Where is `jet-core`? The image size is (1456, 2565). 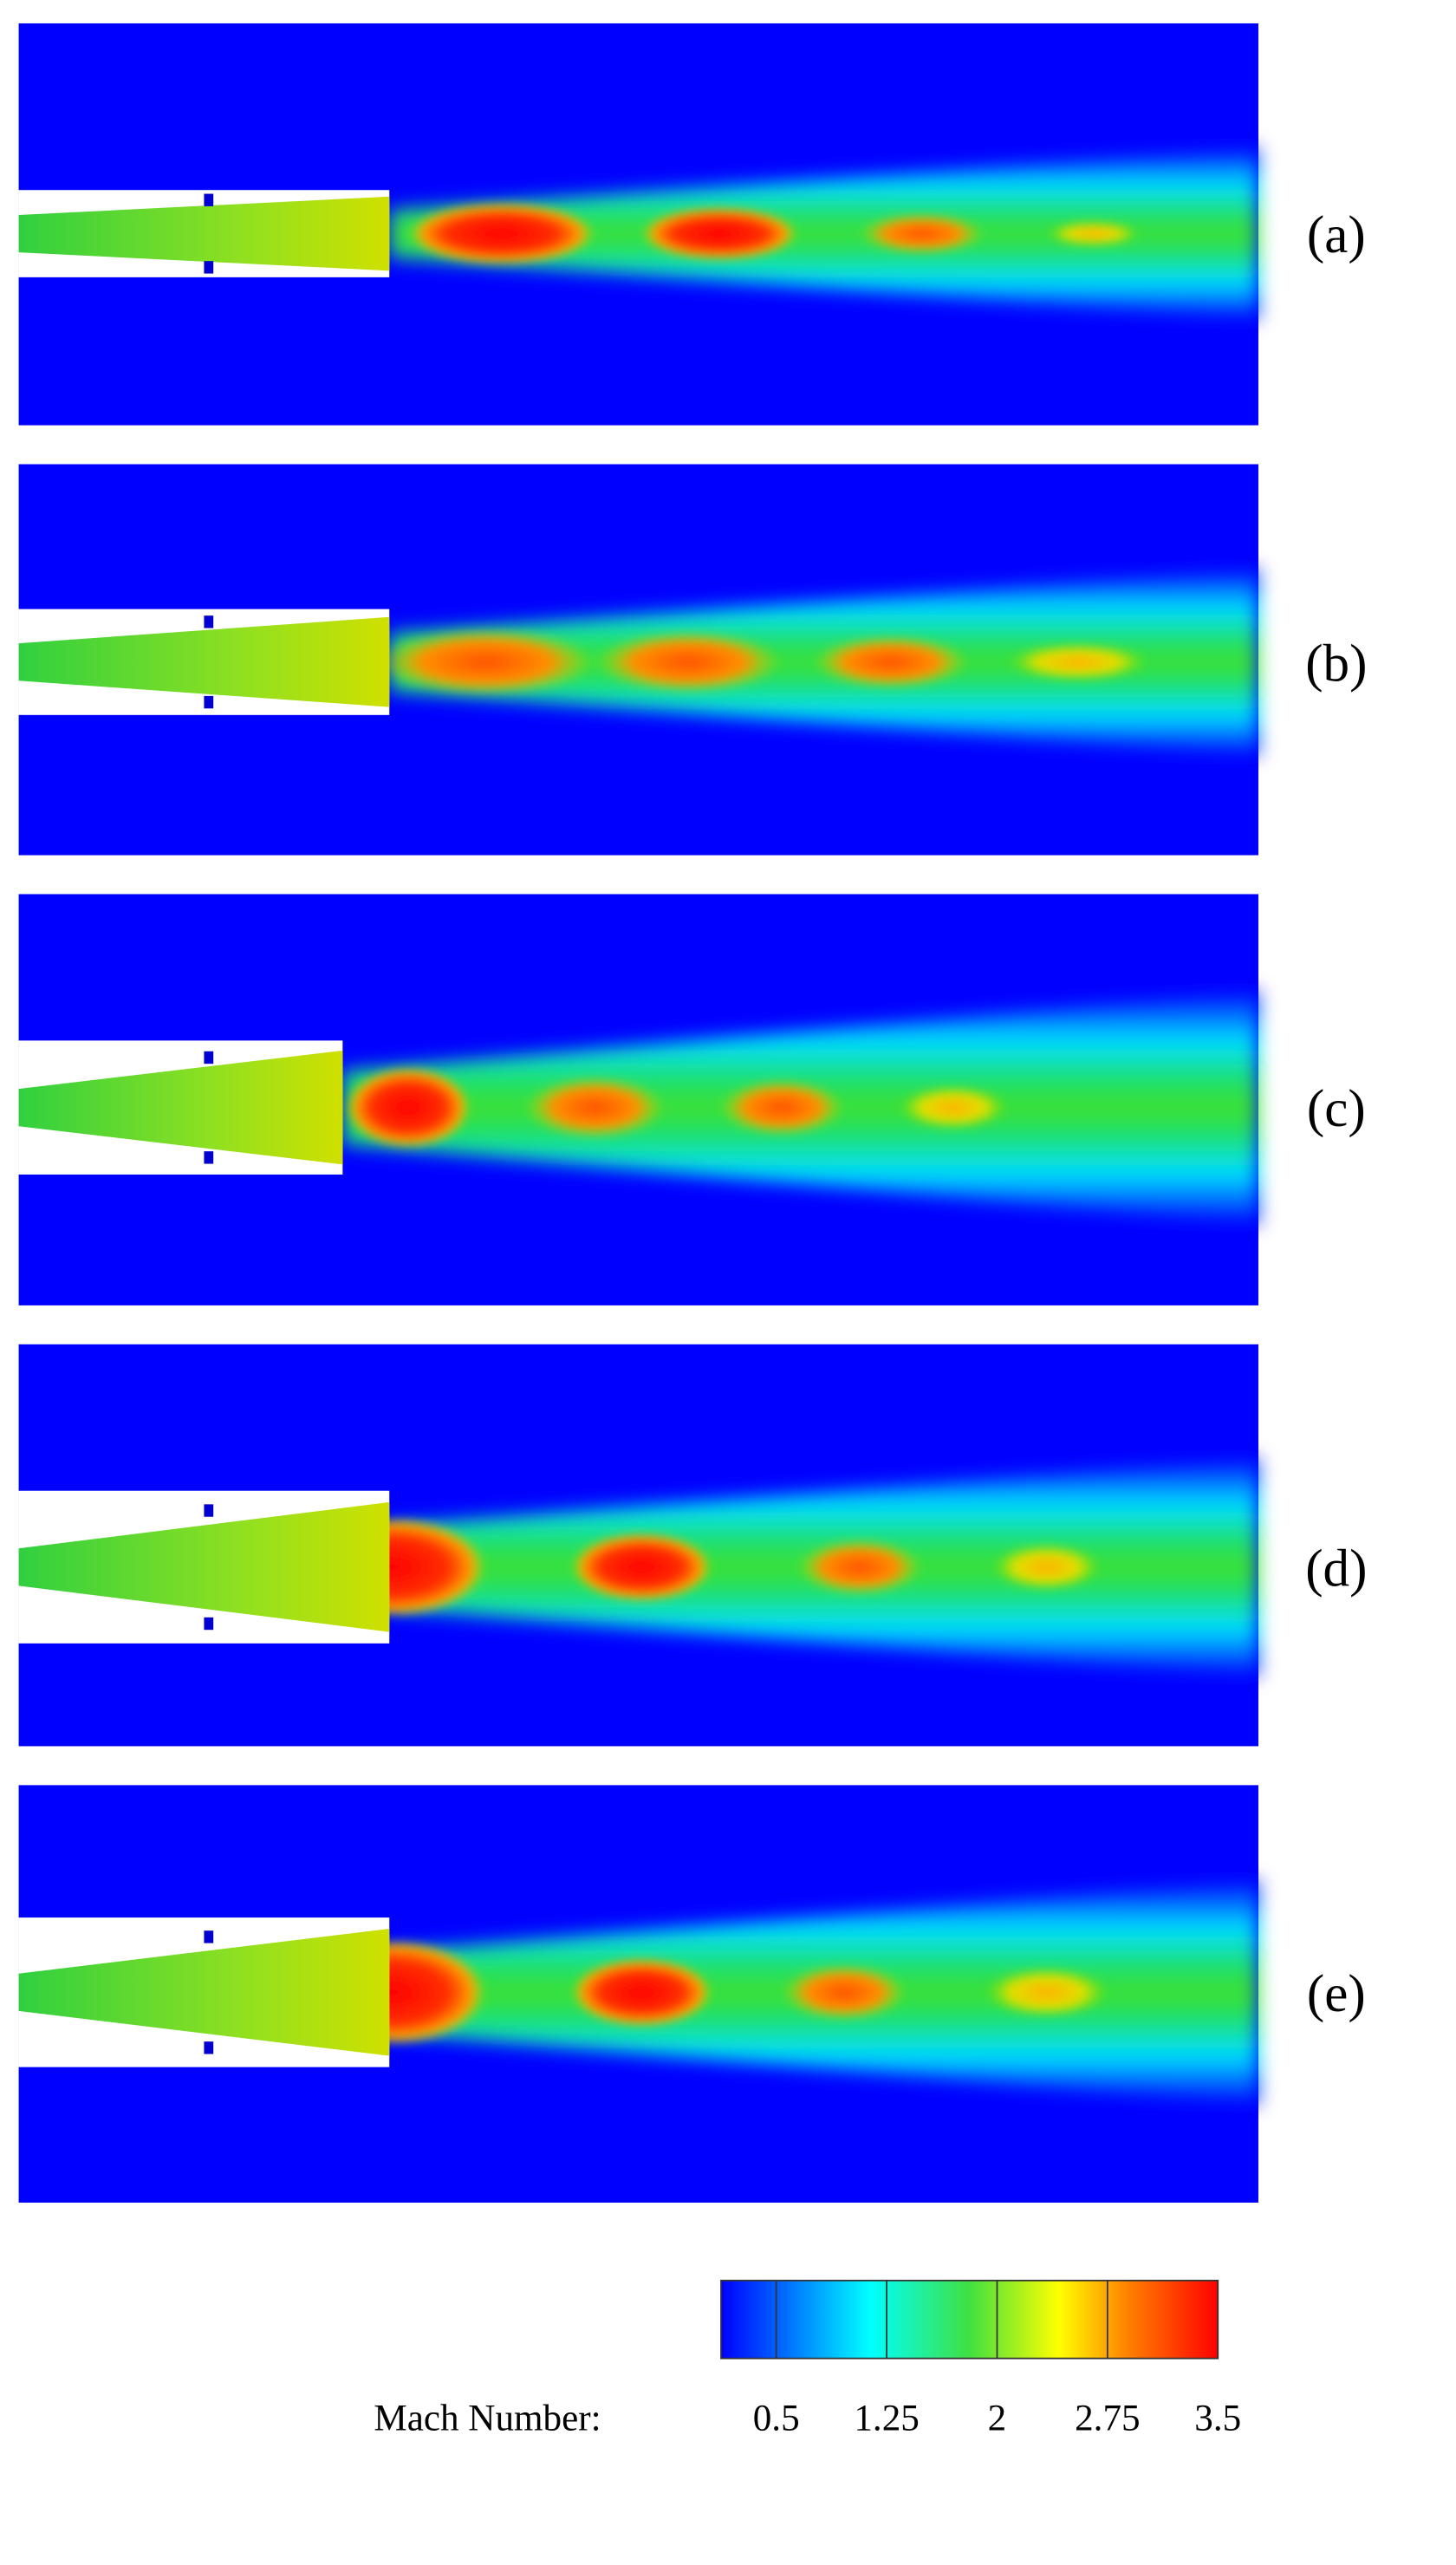 jet-core is located at coordinates (823, 233).